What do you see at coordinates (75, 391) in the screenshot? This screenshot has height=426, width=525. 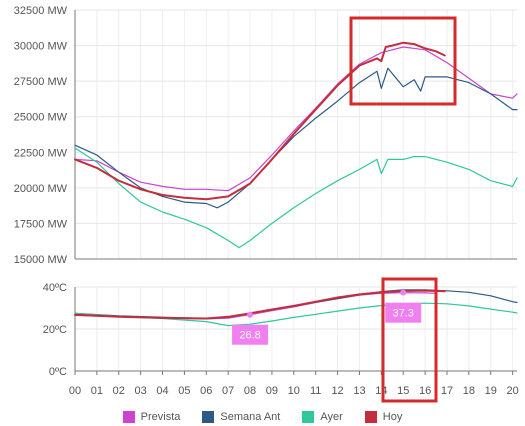 I see `x-tick-label: 00` at bounding box center [75, 391].